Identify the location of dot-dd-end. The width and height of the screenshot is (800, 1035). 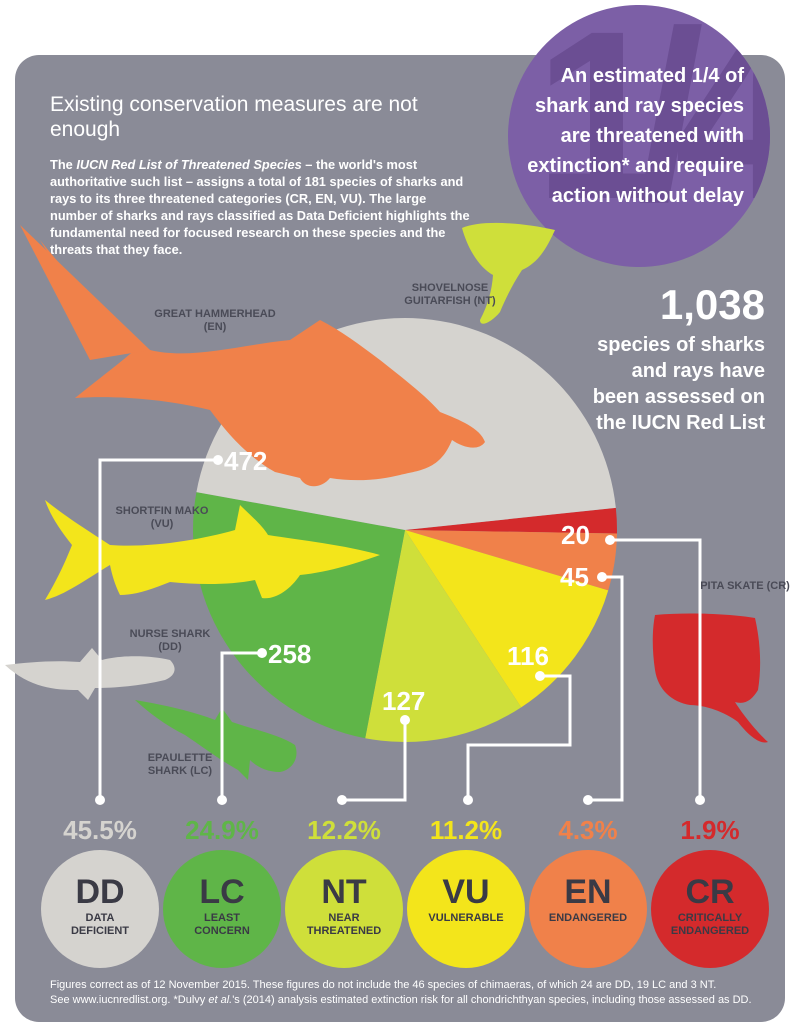
(100, 800).